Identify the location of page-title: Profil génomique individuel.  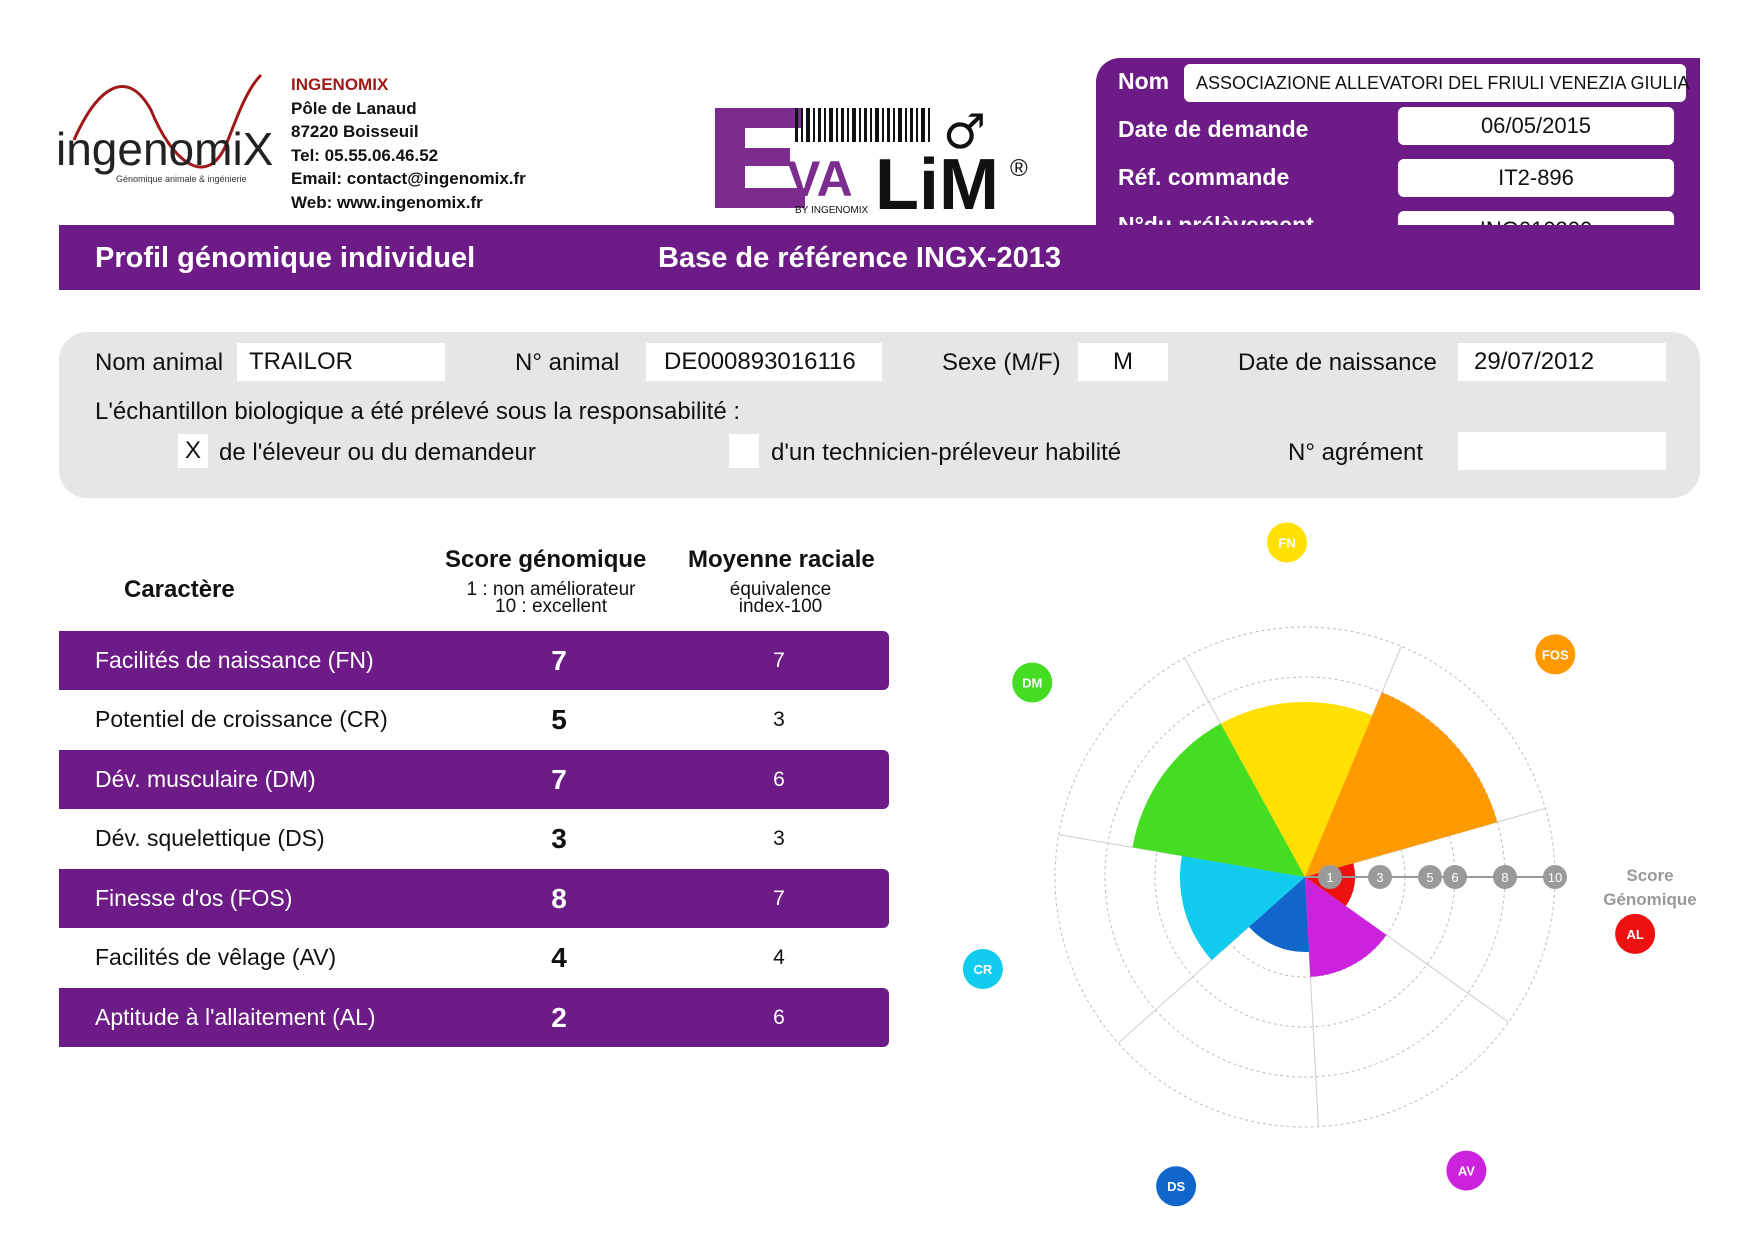
(285, 258).